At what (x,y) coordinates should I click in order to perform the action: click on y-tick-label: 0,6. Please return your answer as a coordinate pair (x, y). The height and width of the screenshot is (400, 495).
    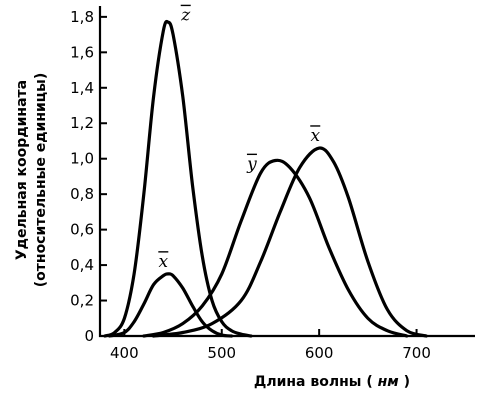
    Looking at the image, I should click on (82, 230).